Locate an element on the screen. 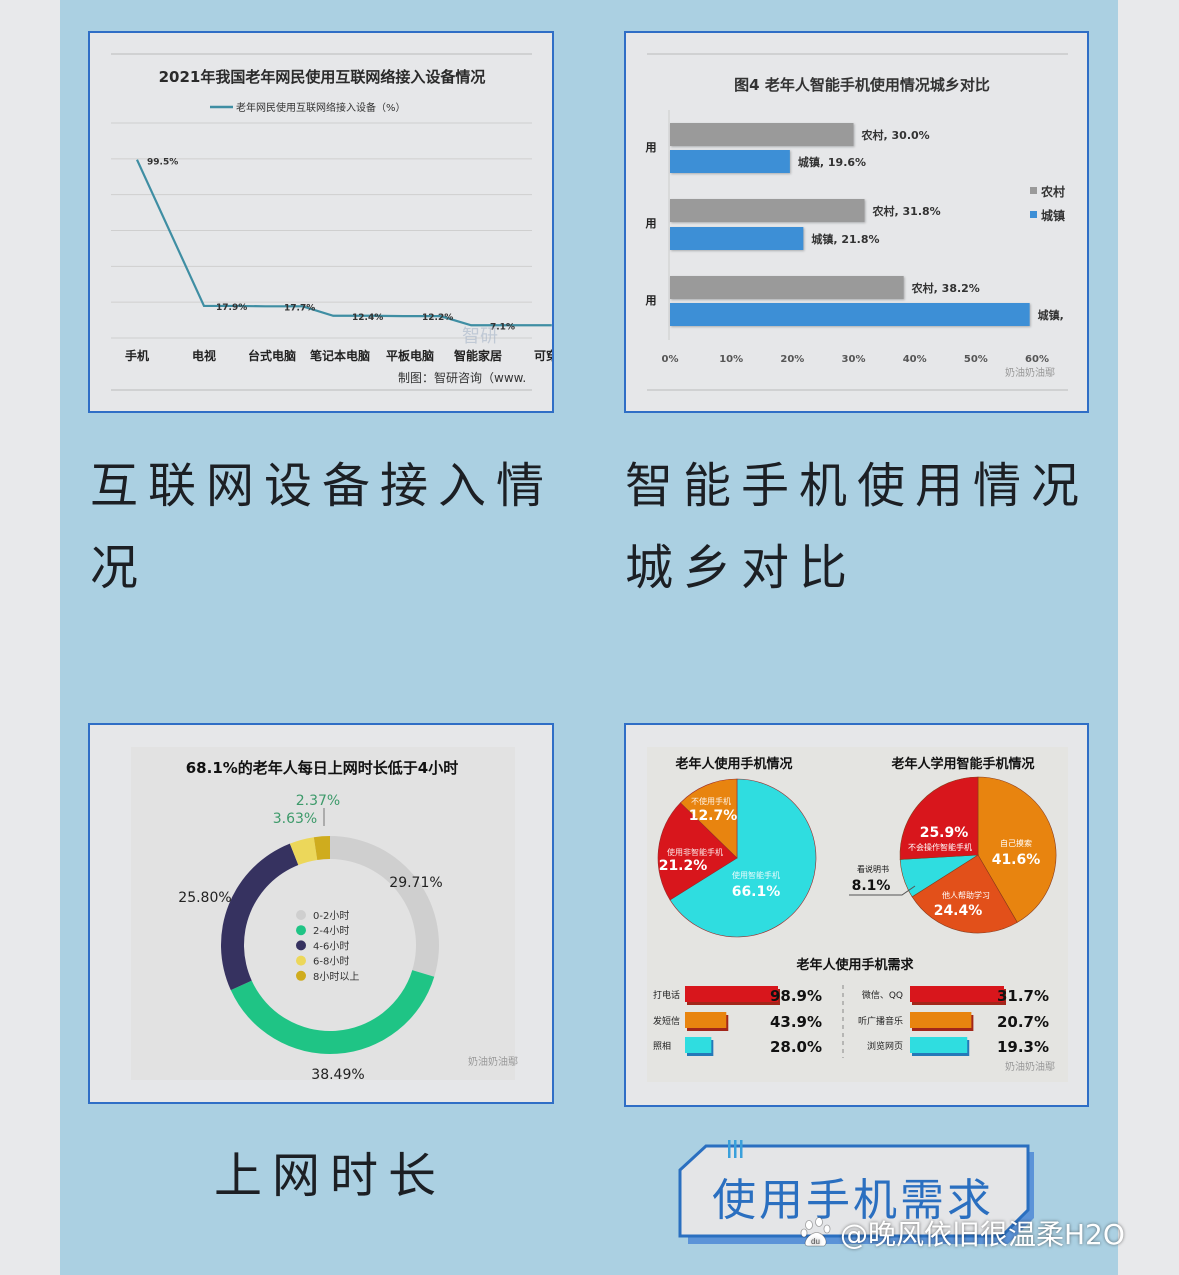 The height and width of the screenshot is (1275, 1179). bar-微信、QQ is located at coordinates (957, 994).